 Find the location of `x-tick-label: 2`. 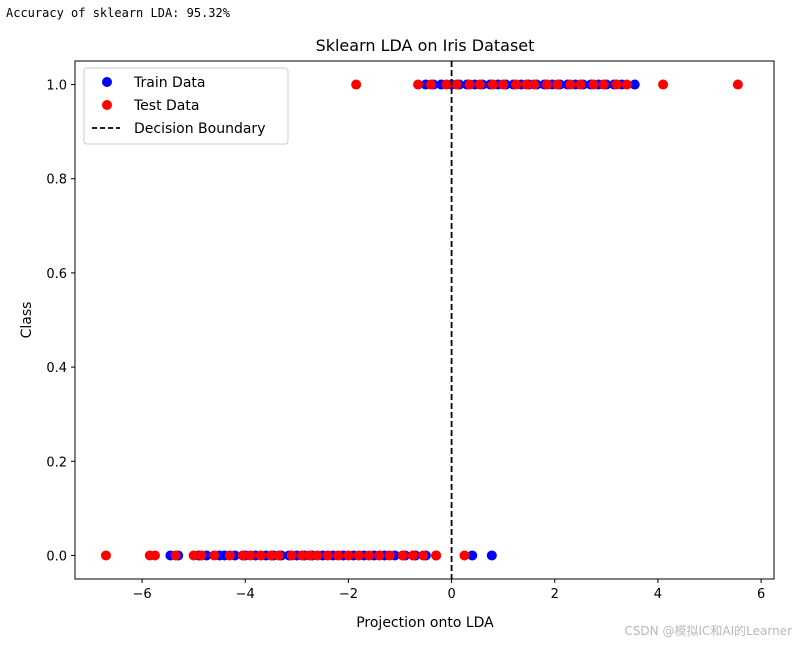

x-tick-label: 2 is located at coordinates (555, 594).